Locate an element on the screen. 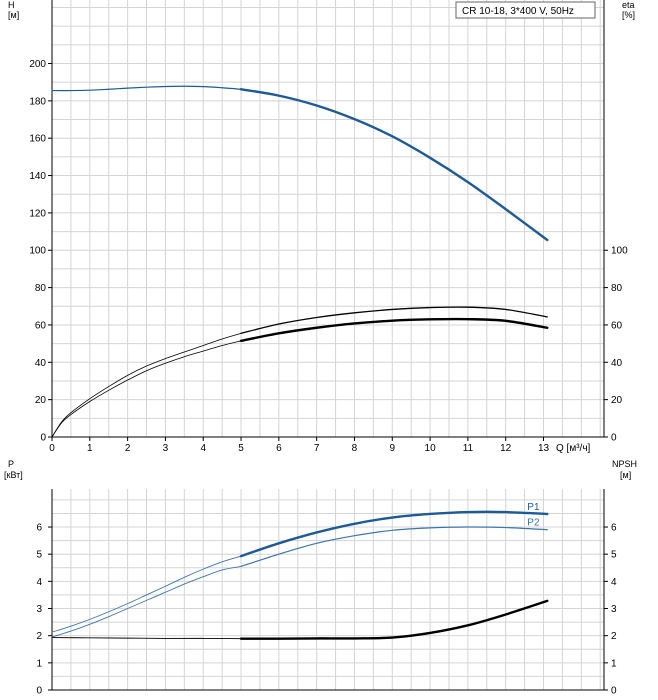 This screenshot has height=700, width=658. top-left-tick-label: 120 is located at coordinates (37, 213).